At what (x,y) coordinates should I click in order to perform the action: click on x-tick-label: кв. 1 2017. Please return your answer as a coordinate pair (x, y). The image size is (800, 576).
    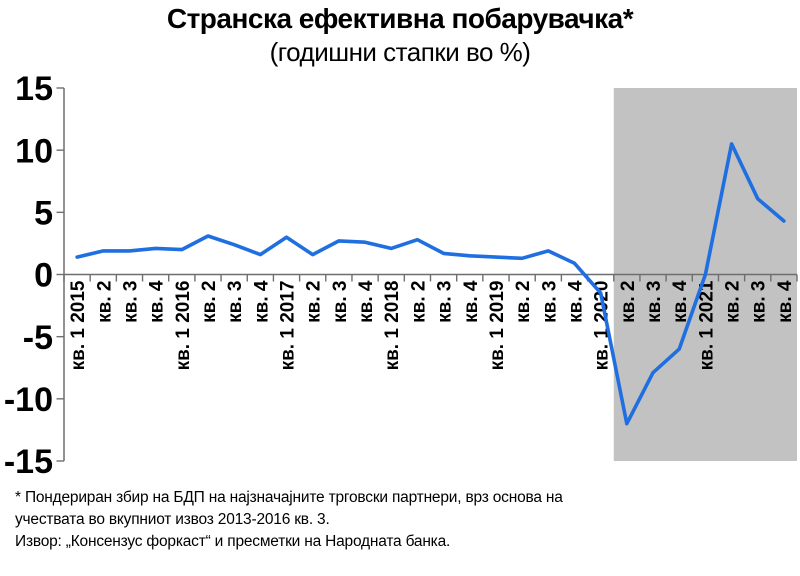
    Looking at the image, I should click on (288, 326).